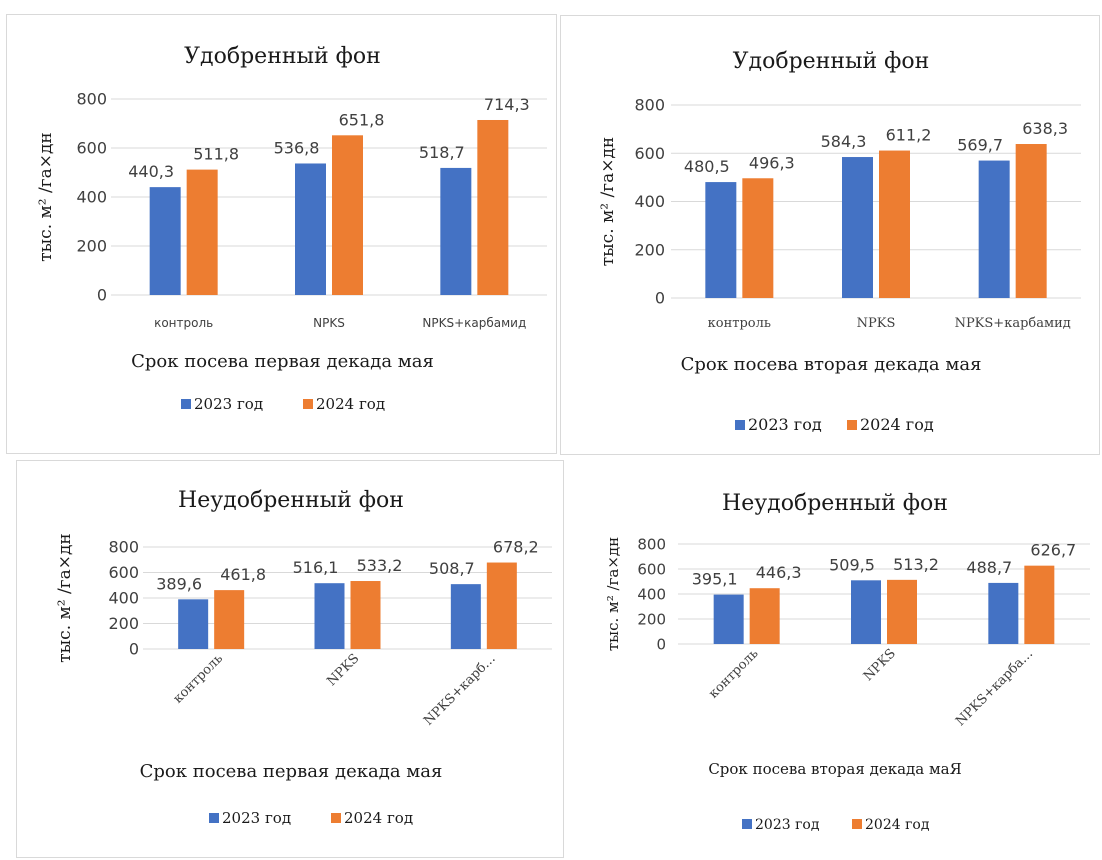 The image size is (1102, 860). Describe the element at coordinates (151, 171) in the screenshot. I see `data-label: 440,3` at that location.